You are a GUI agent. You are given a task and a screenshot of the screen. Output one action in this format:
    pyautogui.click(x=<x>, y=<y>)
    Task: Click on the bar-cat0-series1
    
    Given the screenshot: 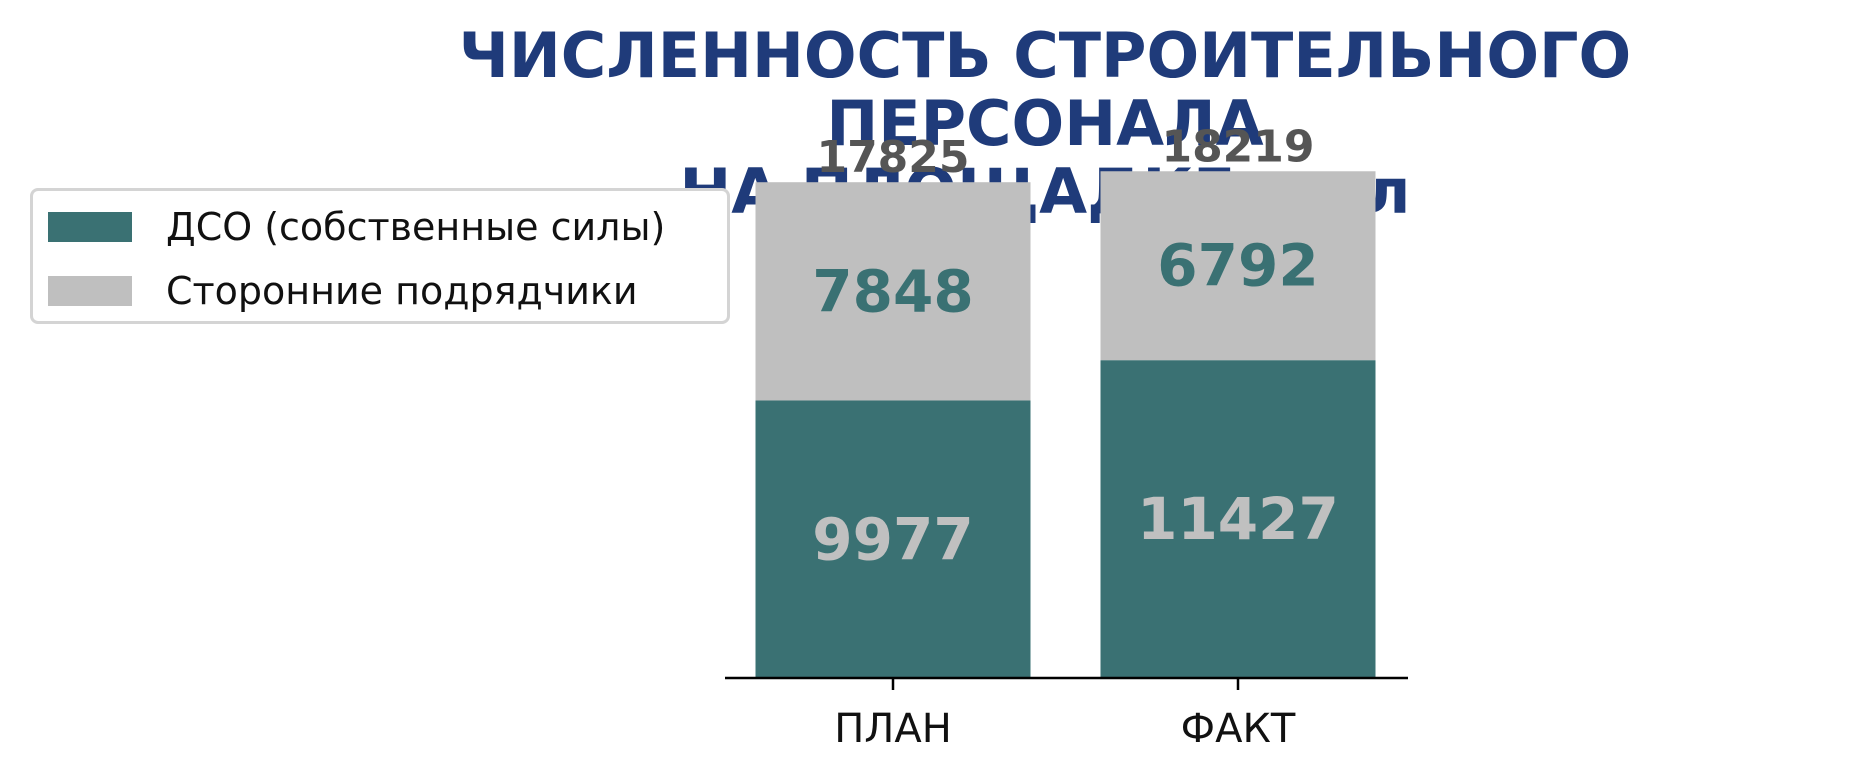 What is the action you would take?
    pyautogui.click(x=893, y=291)
    